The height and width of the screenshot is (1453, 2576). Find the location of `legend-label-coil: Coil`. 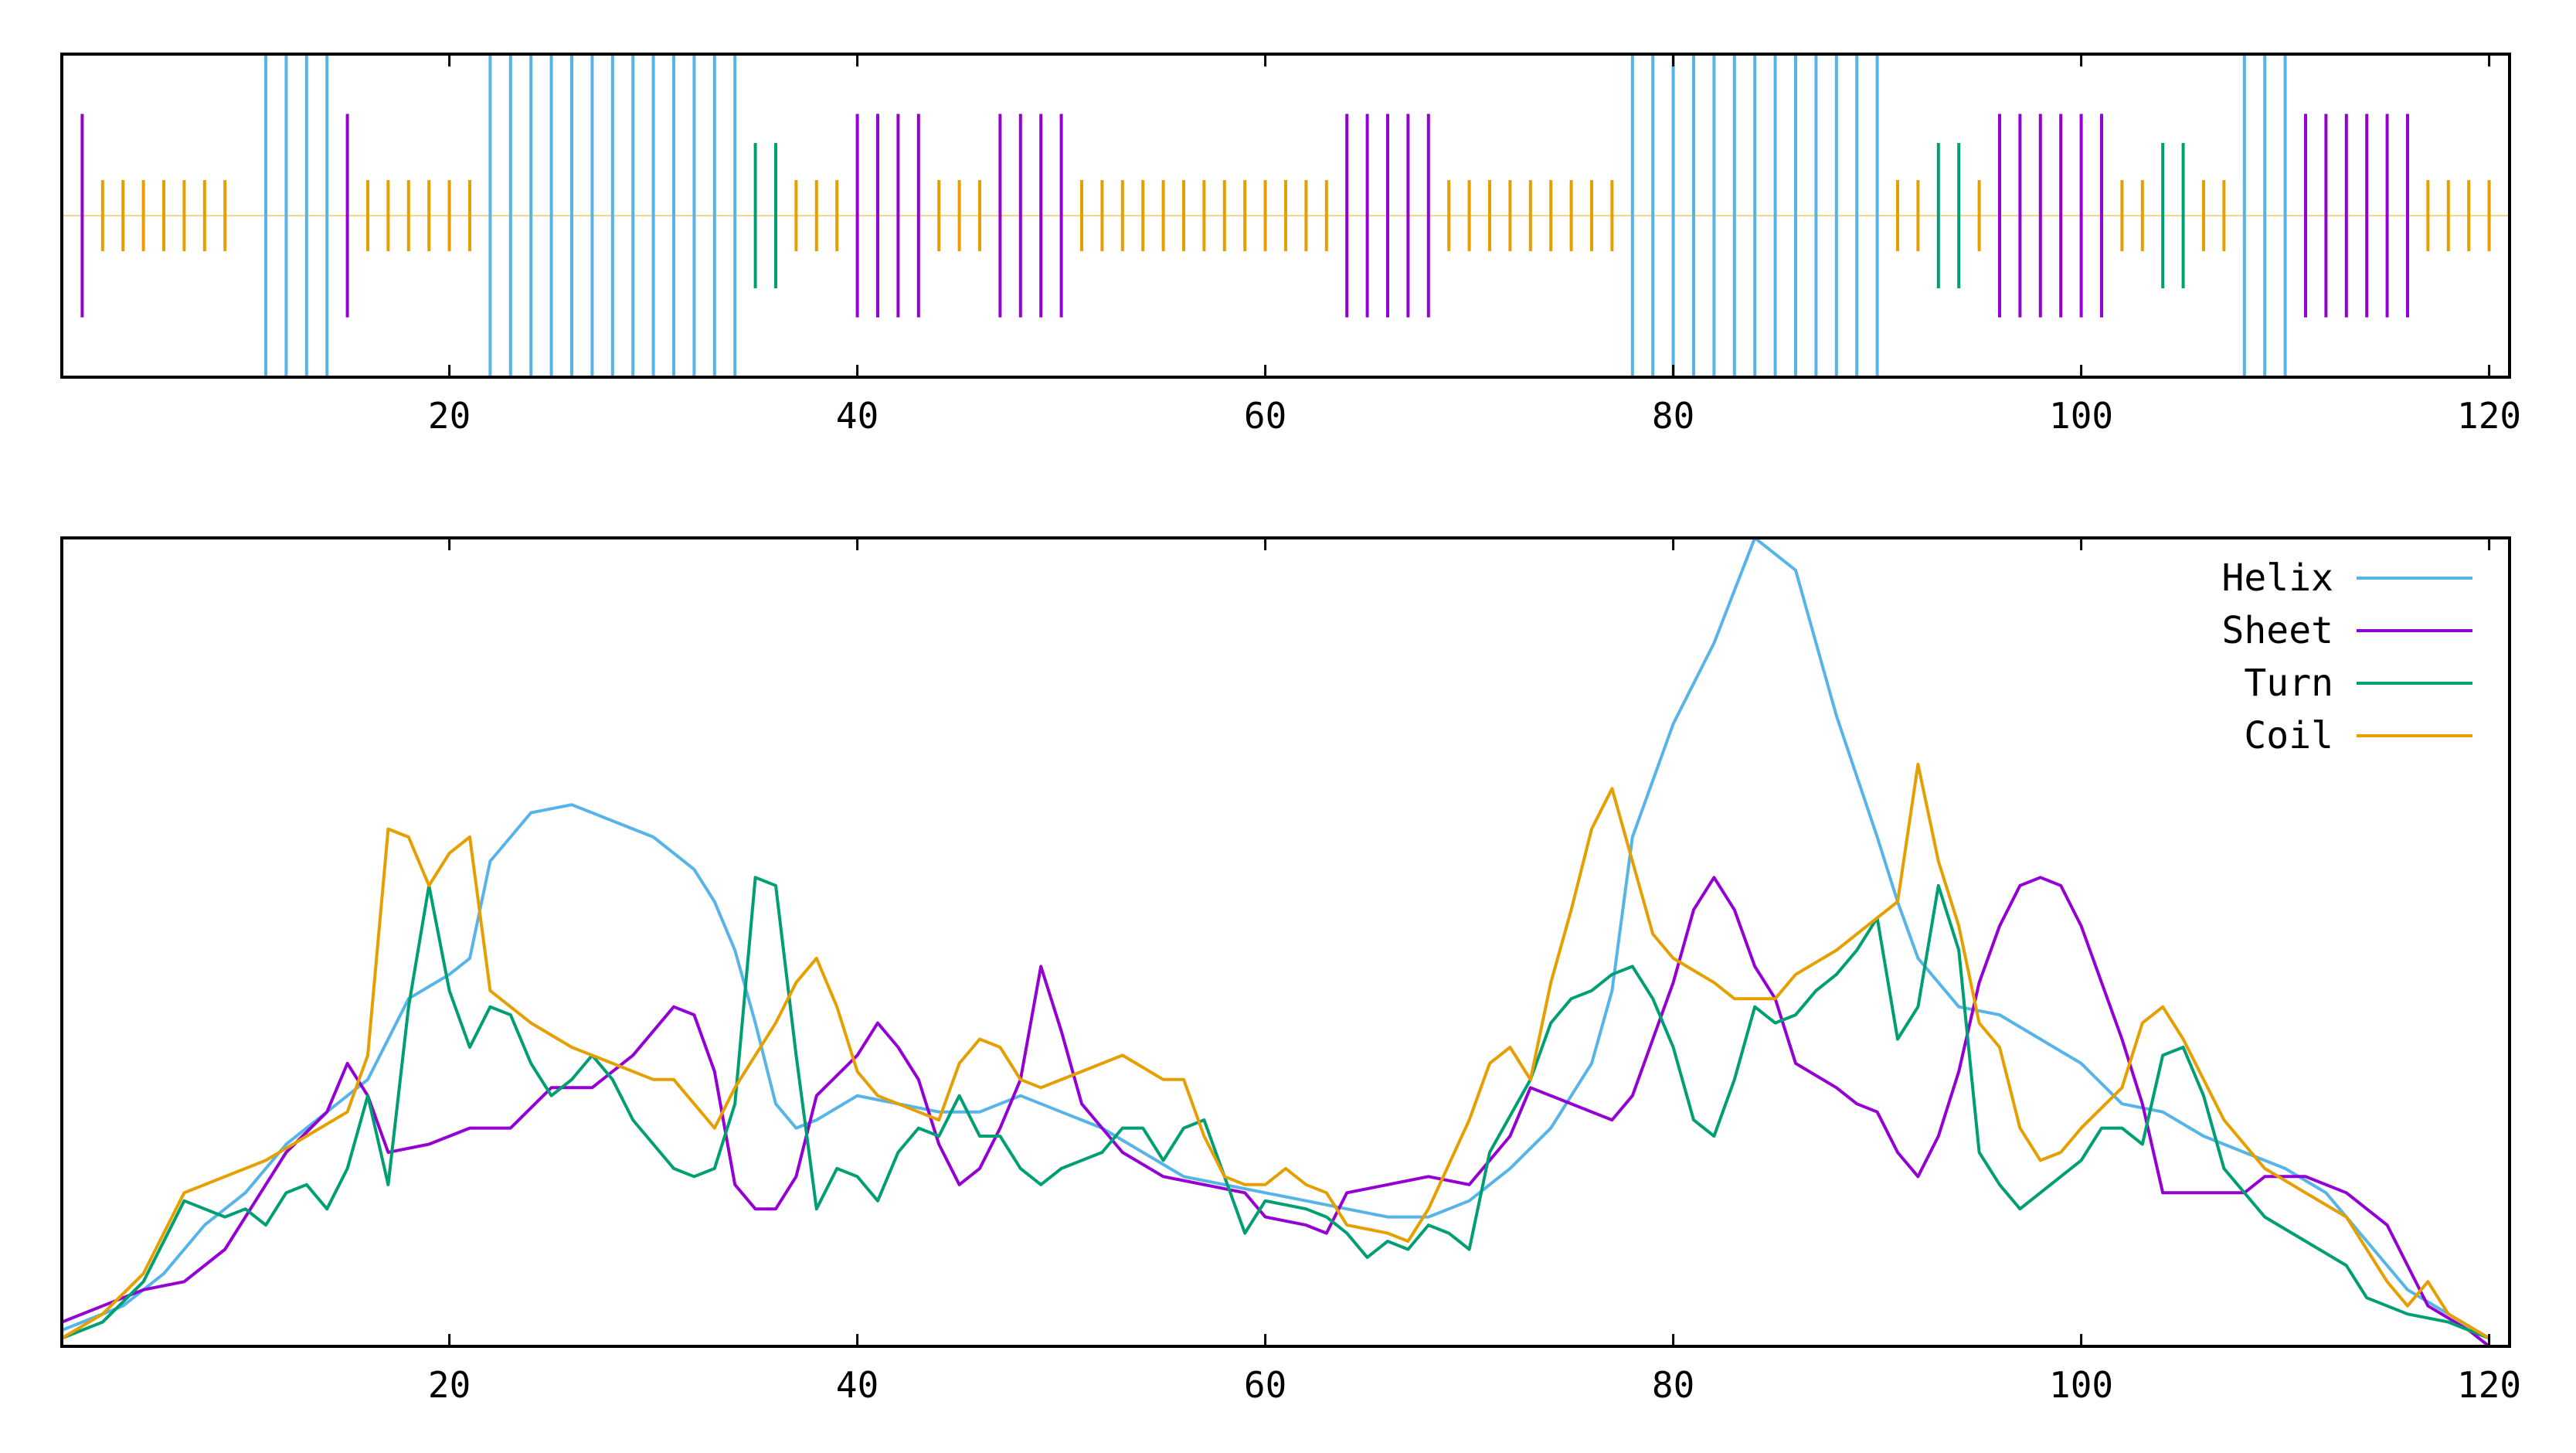

legend-label-coil: Coil is located at coordinates (2288, 735).